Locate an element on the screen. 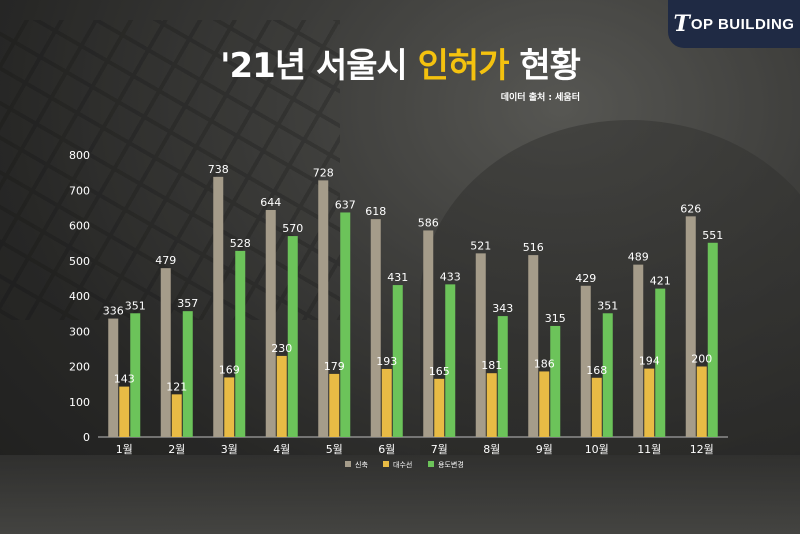 This screenshot has width=800, height=534. bar-대수선-6월 is located at coordinates (386, 402).